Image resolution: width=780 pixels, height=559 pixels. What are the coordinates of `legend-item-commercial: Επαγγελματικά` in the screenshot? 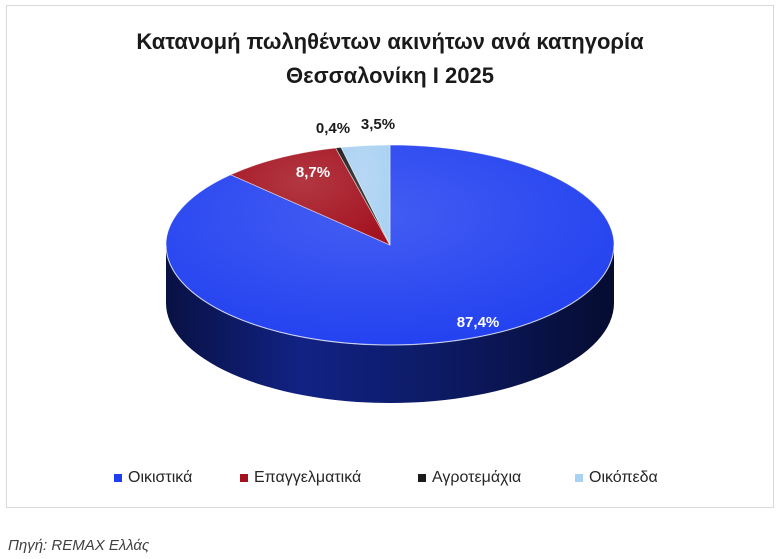 It's located at (300, 477).